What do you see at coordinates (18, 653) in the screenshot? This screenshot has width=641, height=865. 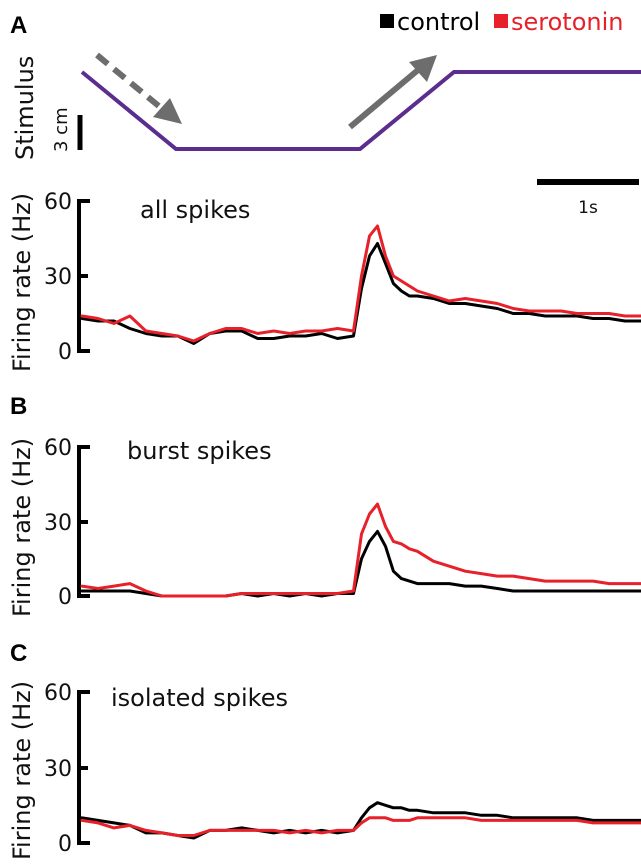 I see `panel-letter-c: C` at bounding box center [18, 653].